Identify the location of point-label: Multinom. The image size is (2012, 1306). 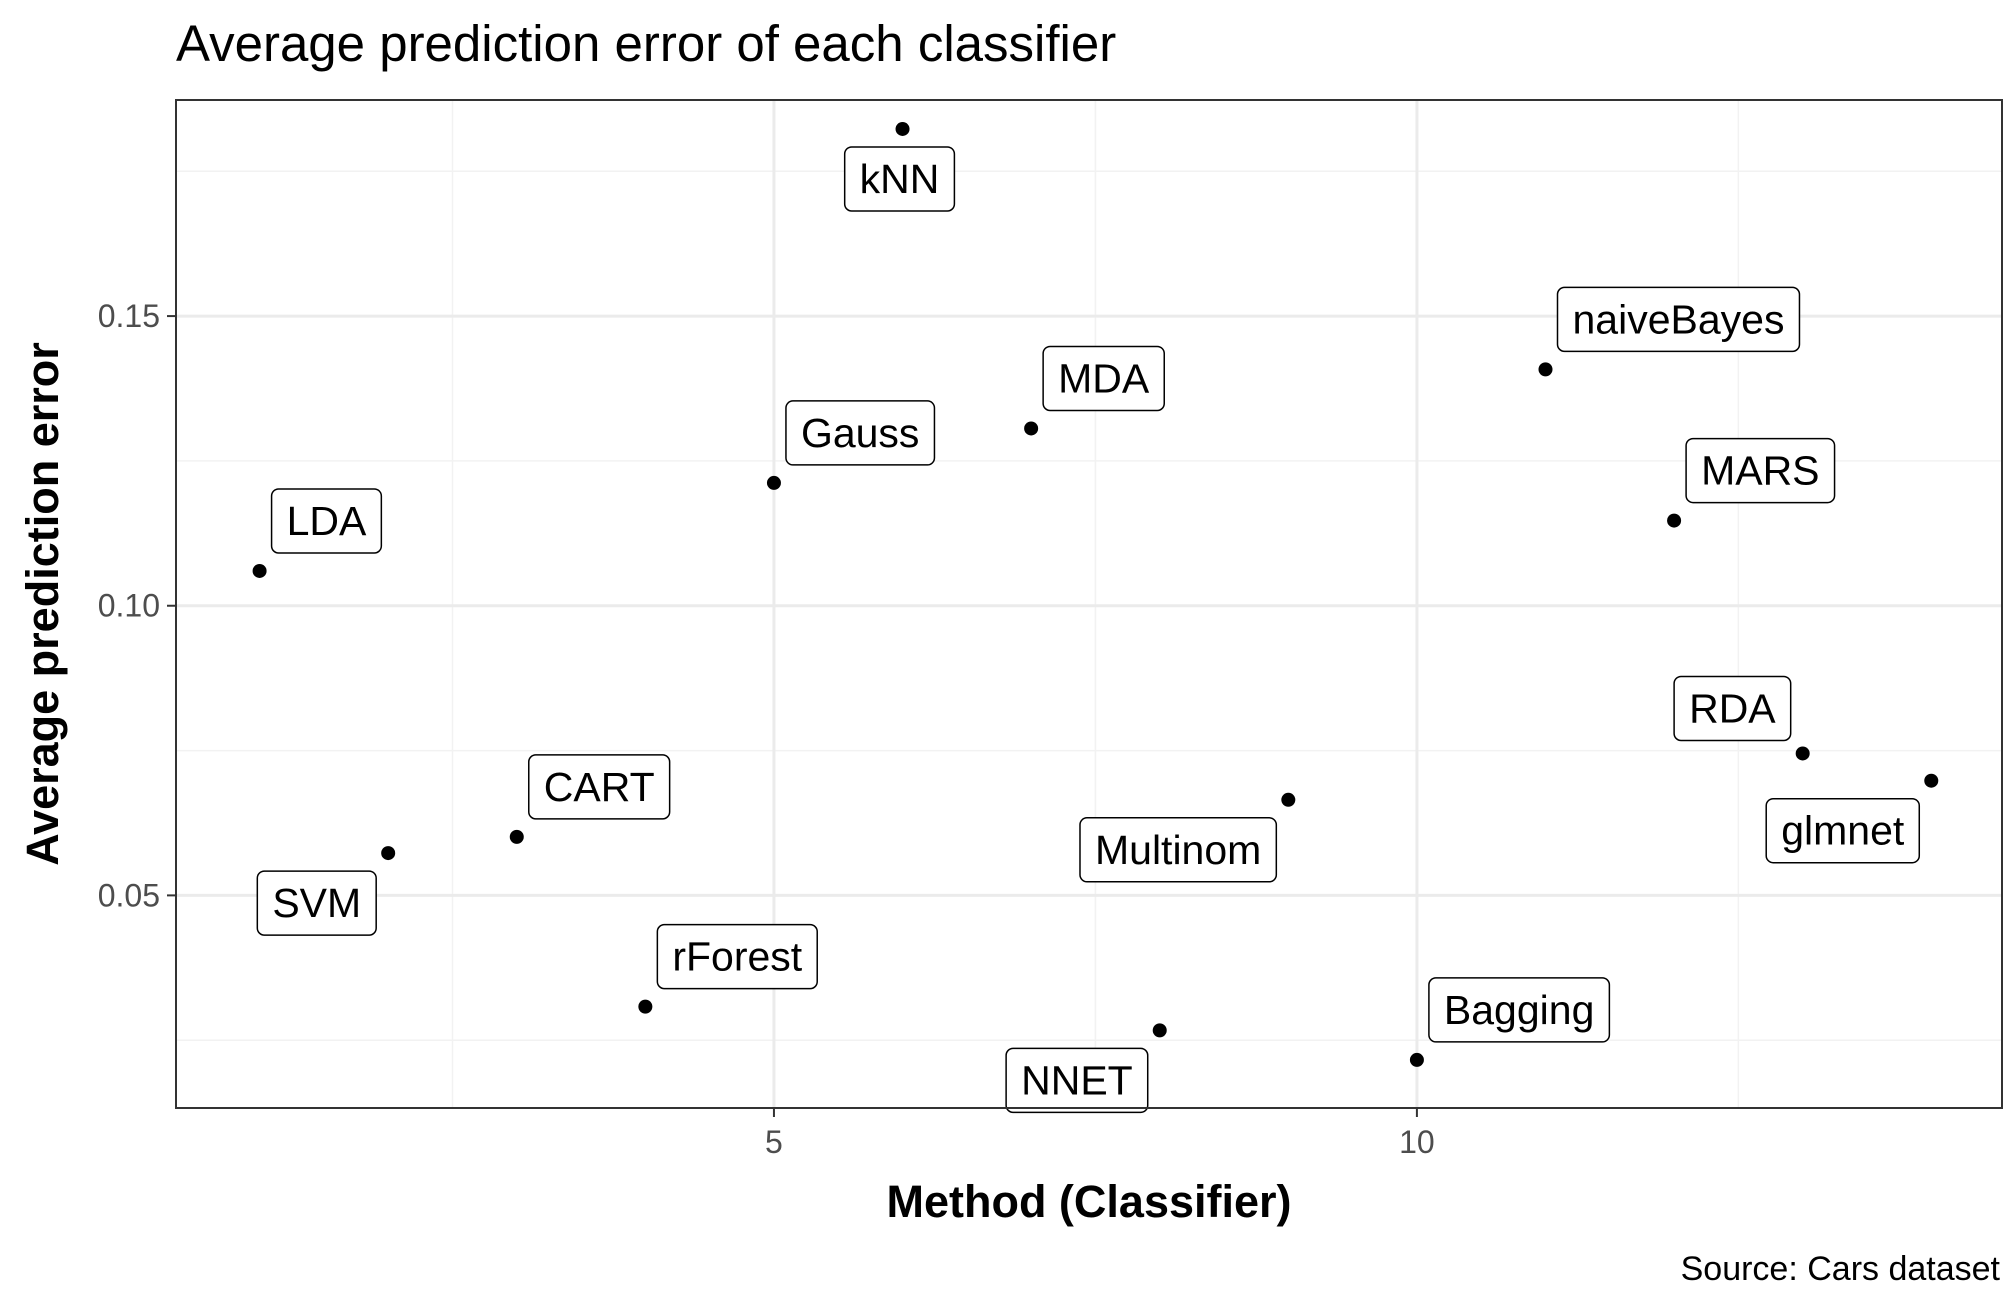
(1178, 850).